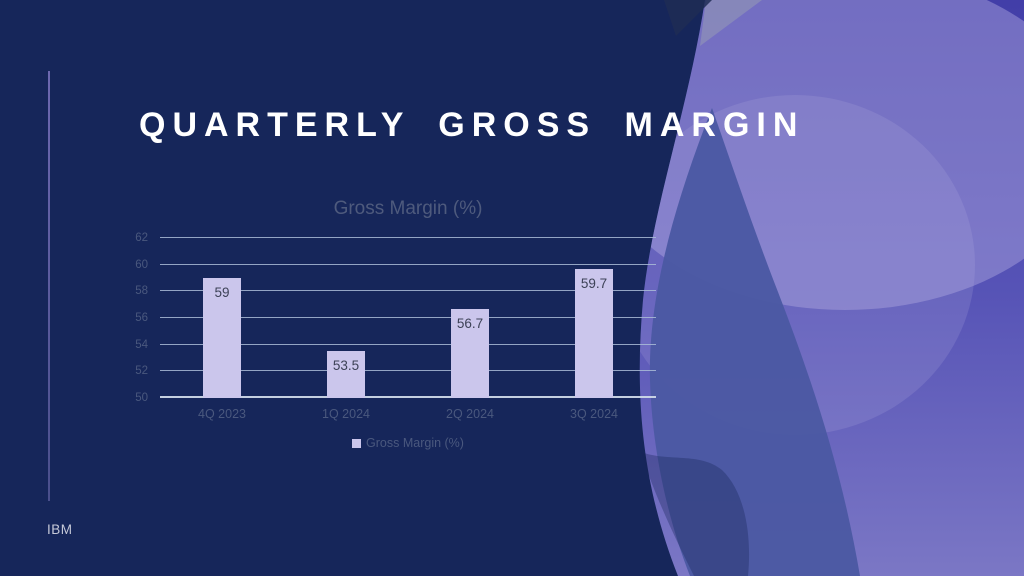  I want to click on bar-1q-2024: 53.5, so click(346, 374).